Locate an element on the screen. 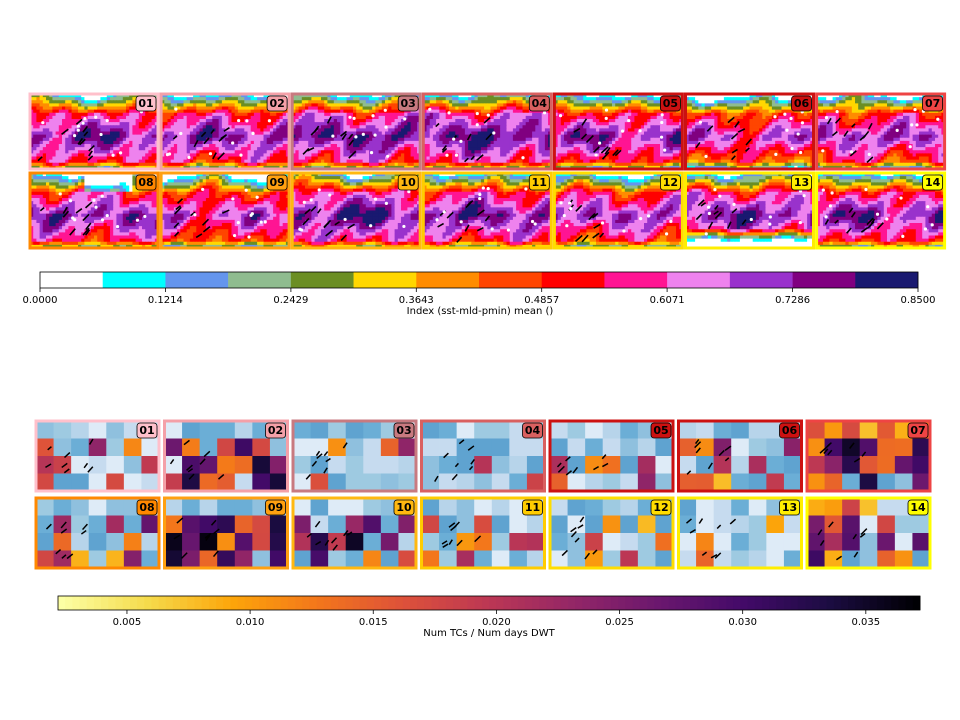 The height and width of the screenshot is (720, 960). tc-point is located at coordinates (247, 121).